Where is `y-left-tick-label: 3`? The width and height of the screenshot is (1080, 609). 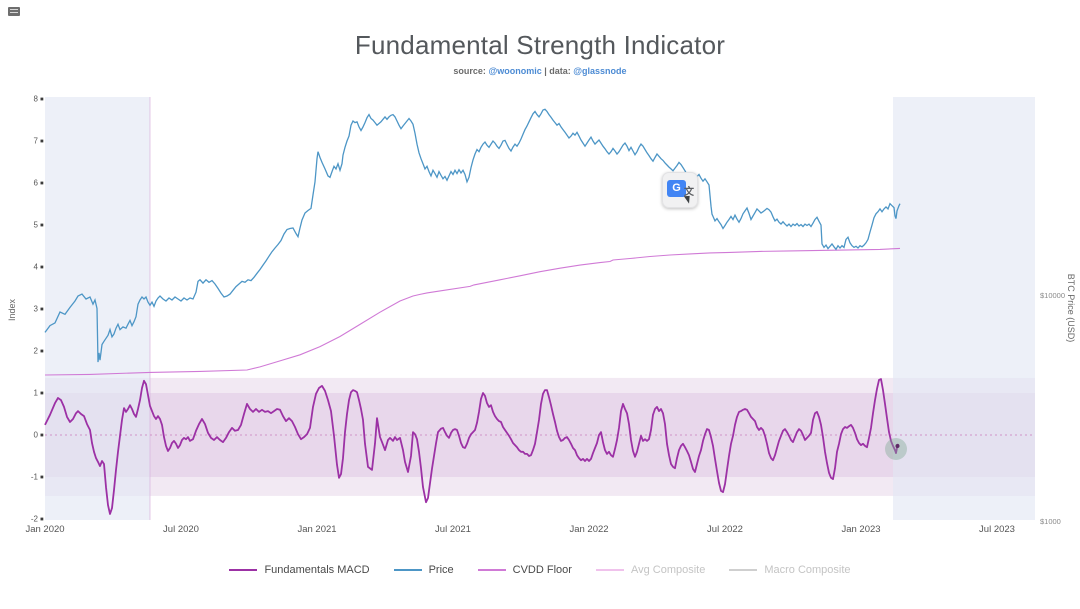 y-left-tick-label: 3 is located at coordinates (36, 309).